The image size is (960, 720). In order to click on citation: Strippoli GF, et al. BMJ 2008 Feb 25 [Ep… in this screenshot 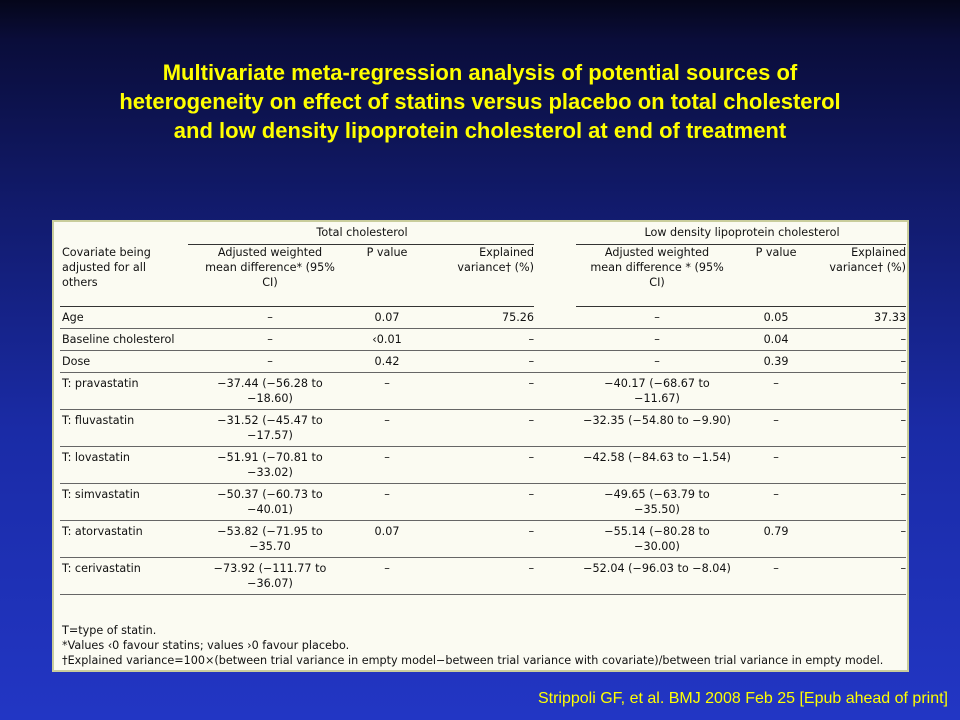, I will do `click(742, 698)`.